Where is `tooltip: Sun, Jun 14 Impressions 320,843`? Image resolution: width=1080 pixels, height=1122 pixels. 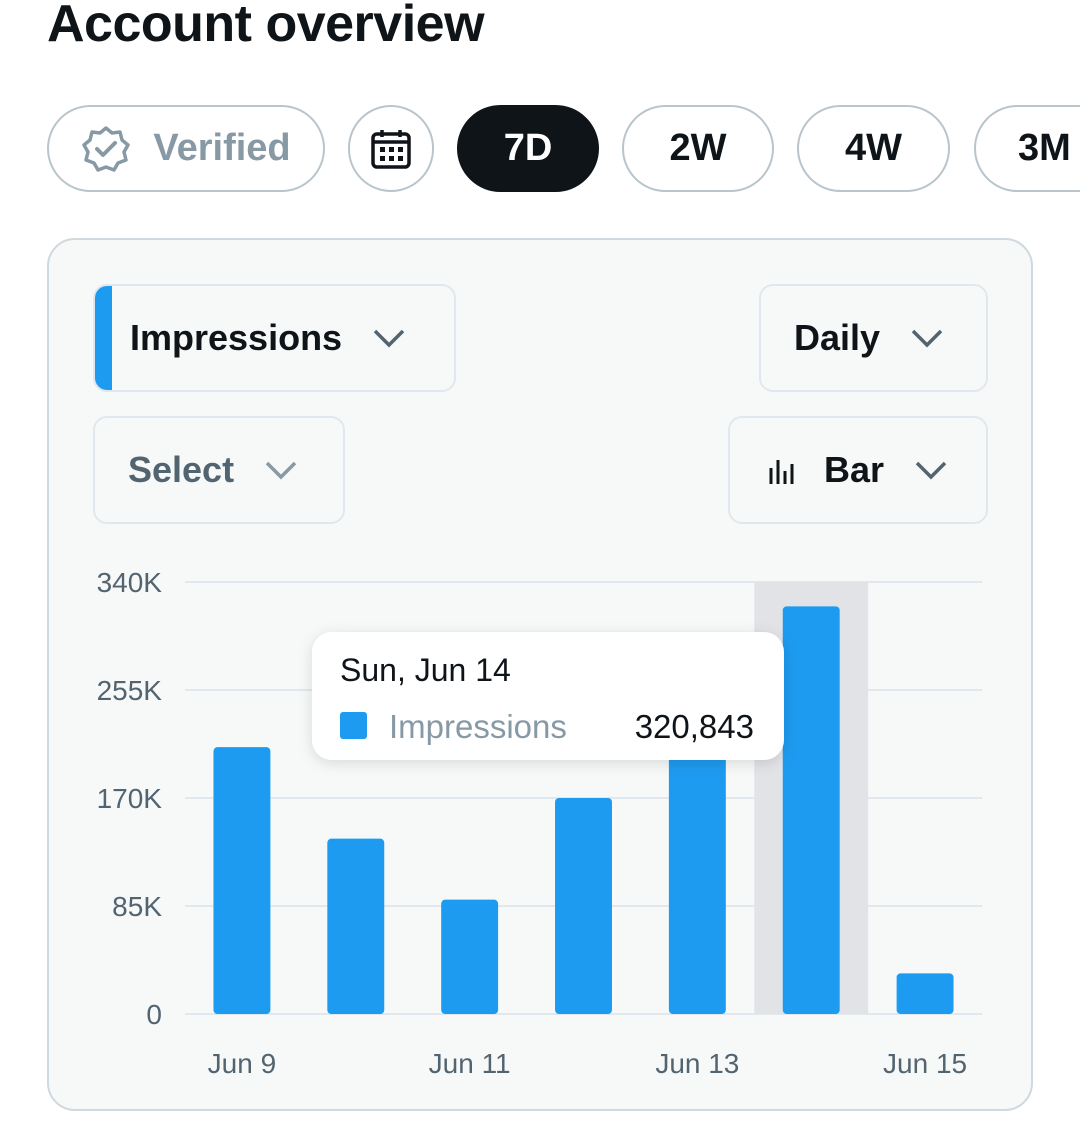
tooltip: Sun, Jun 14 Impressions 320,843 is located at coordinates (548, 696).